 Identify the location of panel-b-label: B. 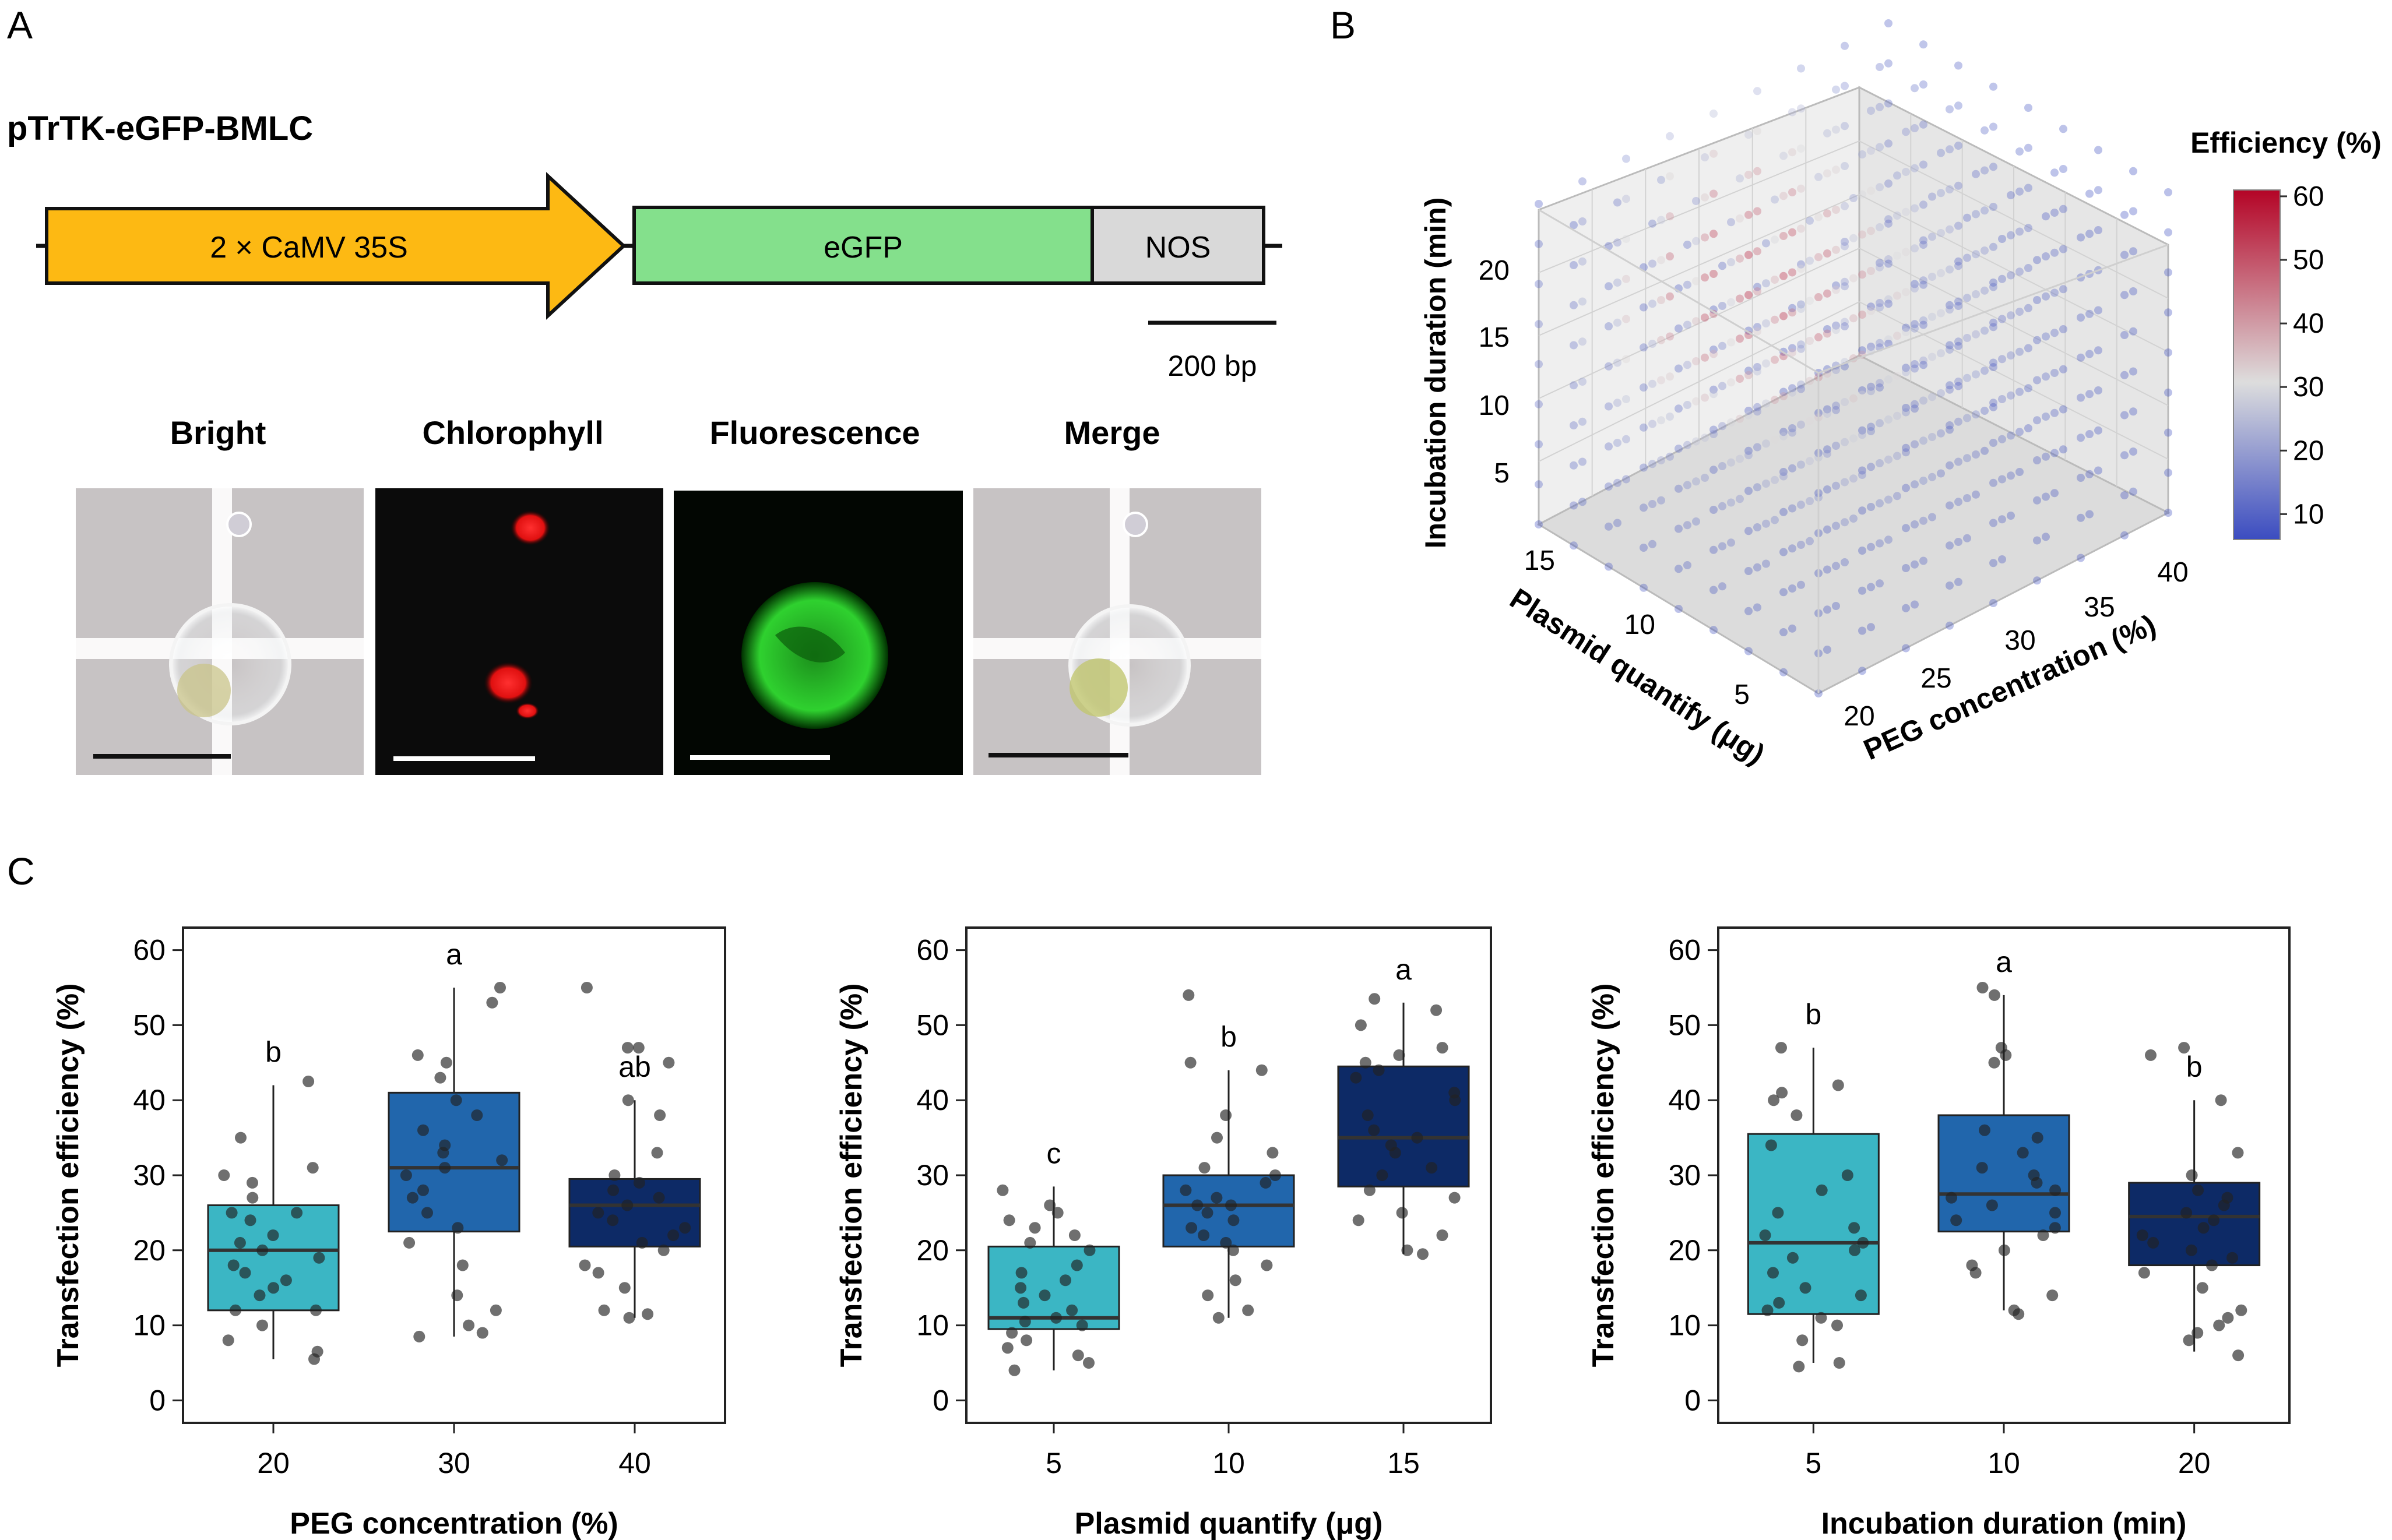
(1343, 25).